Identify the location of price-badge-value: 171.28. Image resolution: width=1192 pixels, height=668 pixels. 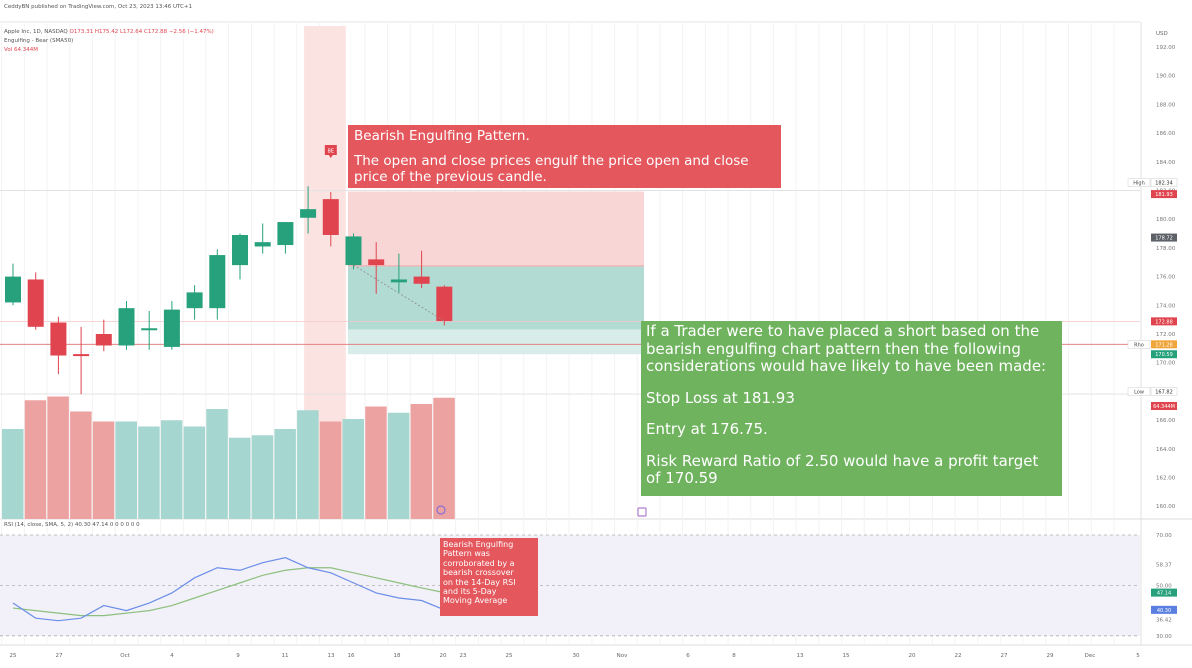
(1164, 345).